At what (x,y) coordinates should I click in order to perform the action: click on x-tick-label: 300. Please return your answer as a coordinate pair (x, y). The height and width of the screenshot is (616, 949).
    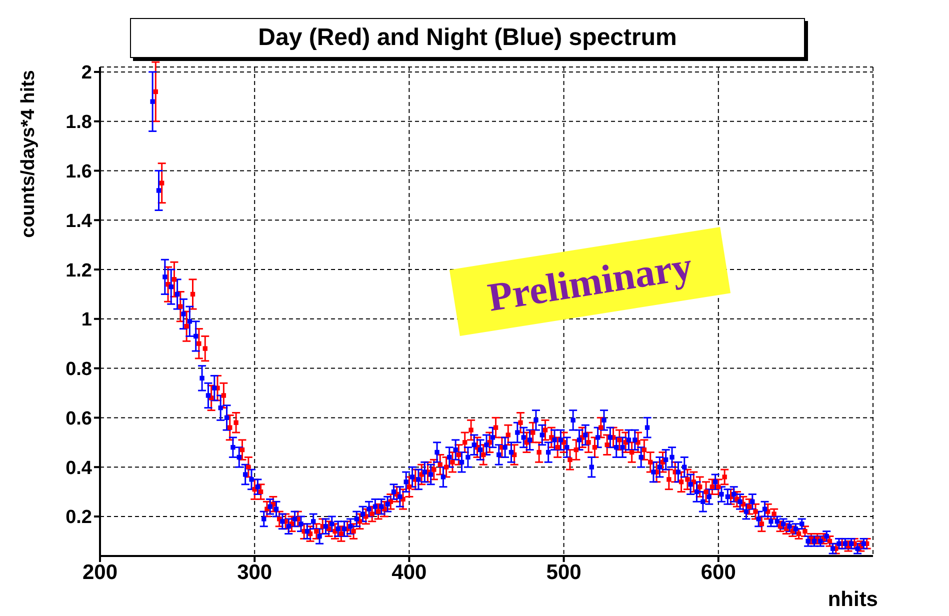
    Looking at the image, I should click on (254, 572).